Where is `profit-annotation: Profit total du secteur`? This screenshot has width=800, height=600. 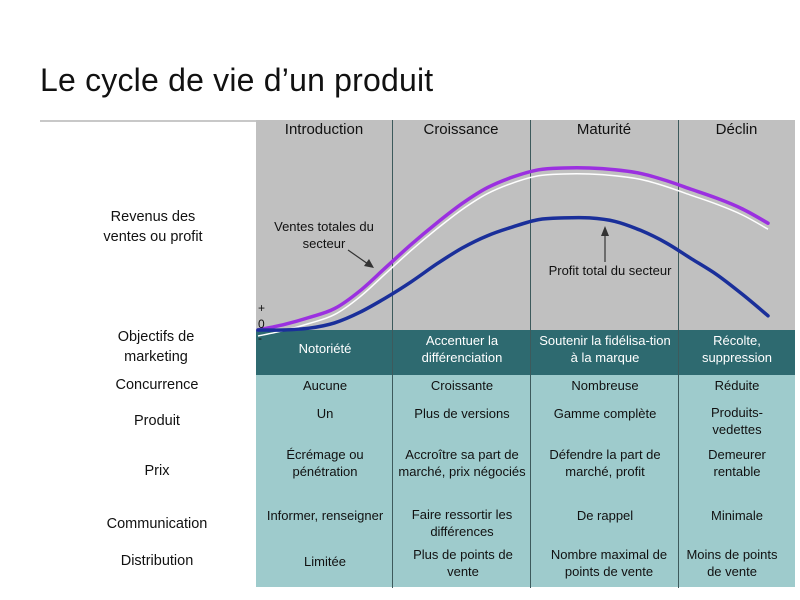 profit-annotation: Profit total du secteur is located at coordinates (610, 270).